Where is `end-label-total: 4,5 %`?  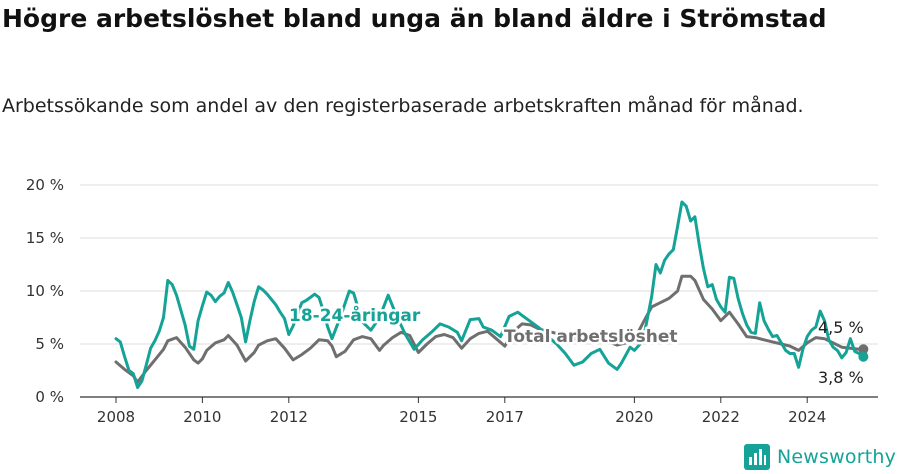
end-label-total: 4,5 % is located at coordinates (841, 327).